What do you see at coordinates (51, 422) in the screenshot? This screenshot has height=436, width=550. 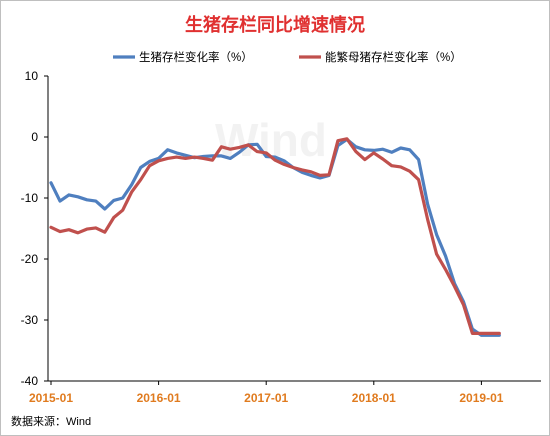 I see `data-source-note: 数据来源：Wind` at bounding box center [51, 422].